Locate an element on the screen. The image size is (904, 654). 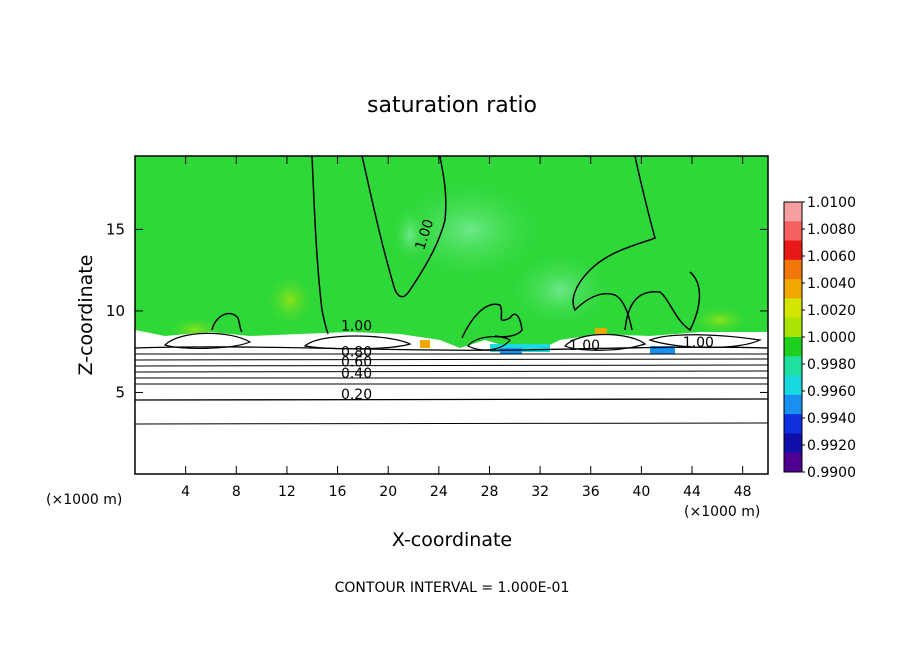
x-tick-label: 32 is located at coordinates (540, 492).